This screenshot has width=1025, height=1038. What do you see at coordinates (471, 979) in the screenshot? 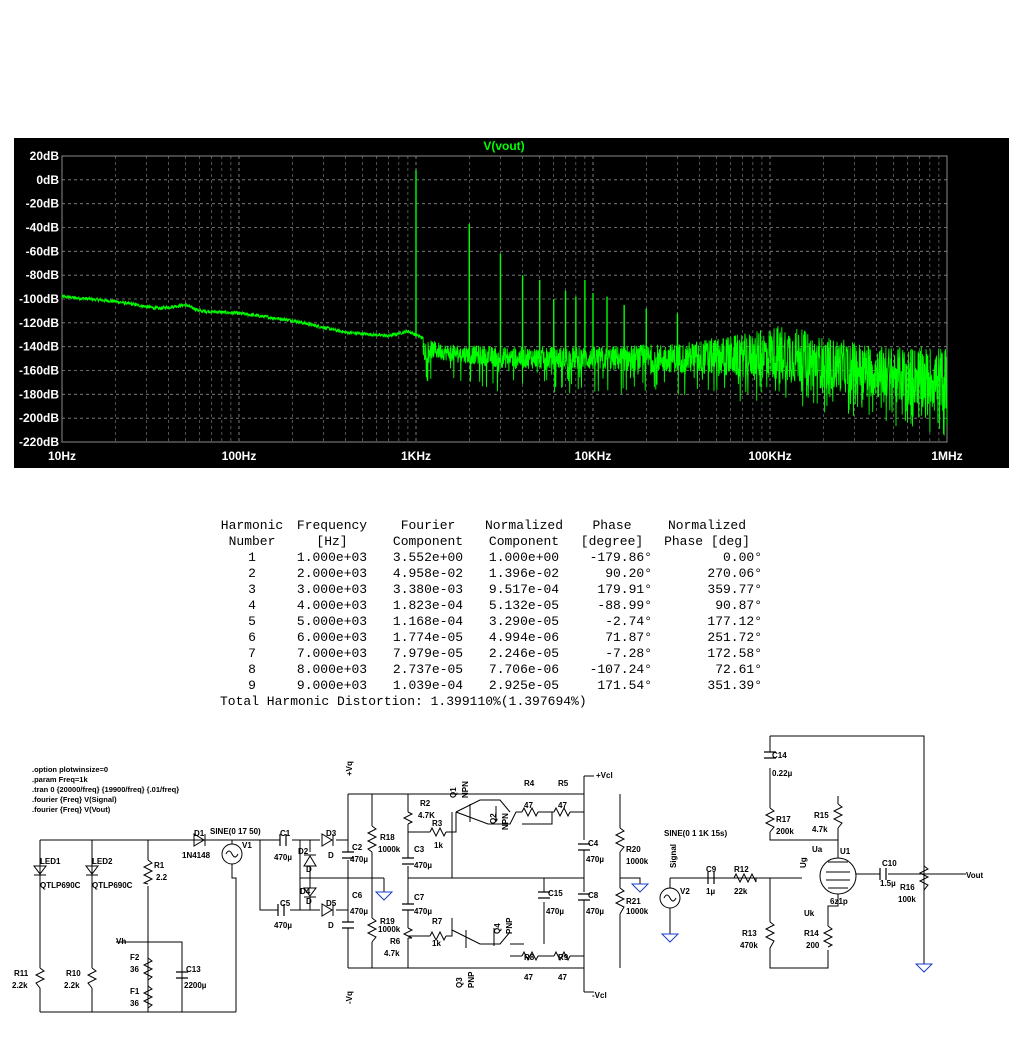
I see `label-q3-type: PNP` at bounding box center [471, 979].